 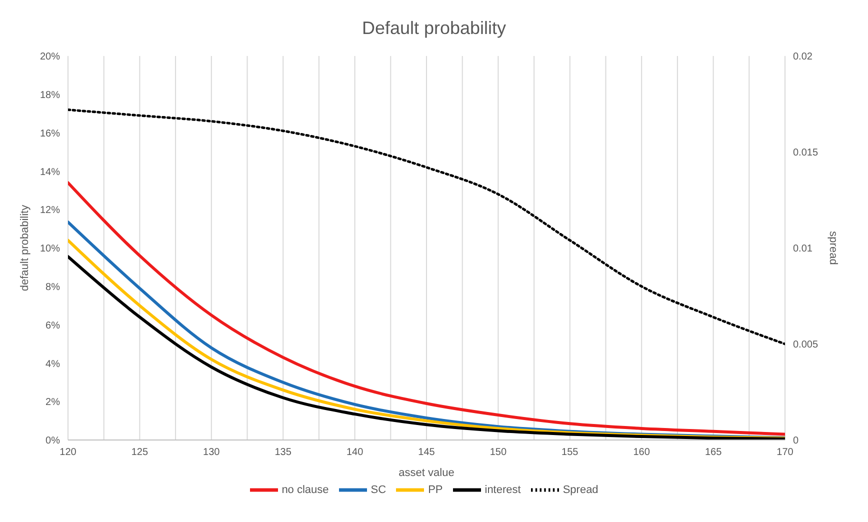 I want to click on y-tick-label: 20%, so click(x=50, y=57).